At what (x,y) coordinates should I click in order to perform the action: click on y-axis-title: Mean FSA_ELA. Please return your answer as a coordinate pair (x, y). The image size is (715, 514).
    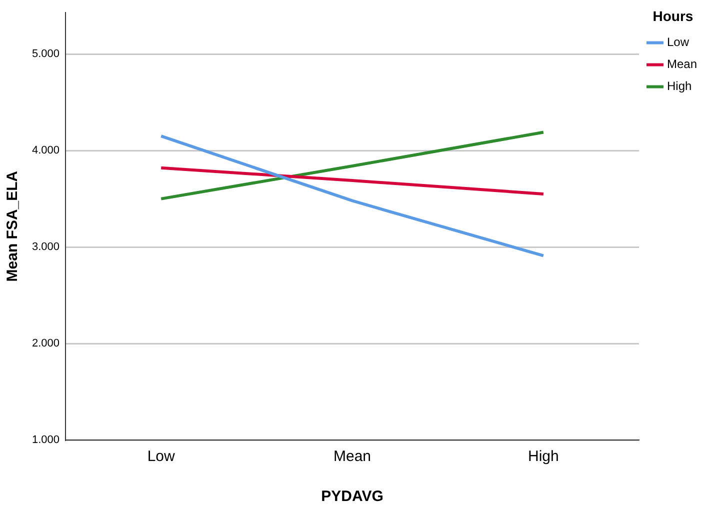
    Looking at the image, I should click on (13, 226).